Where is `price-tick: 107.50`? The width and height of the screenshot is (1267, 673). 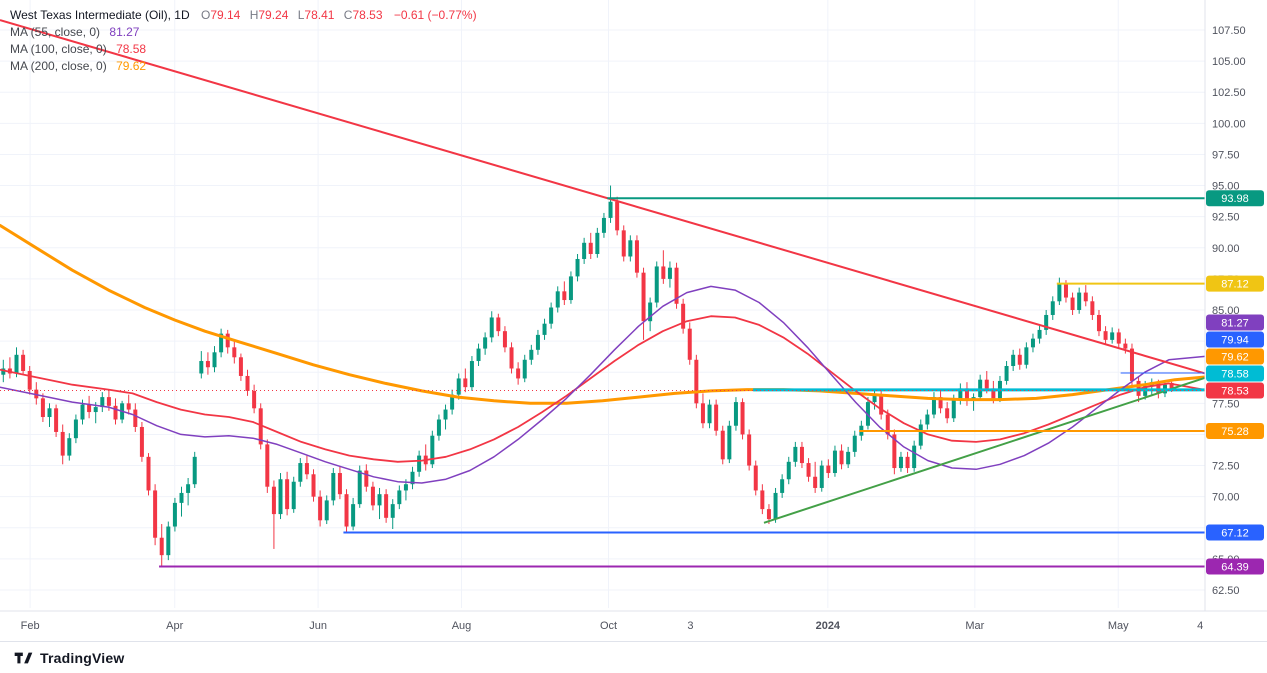
price-tick: 107.50 is located at coordinates (1229, 31).